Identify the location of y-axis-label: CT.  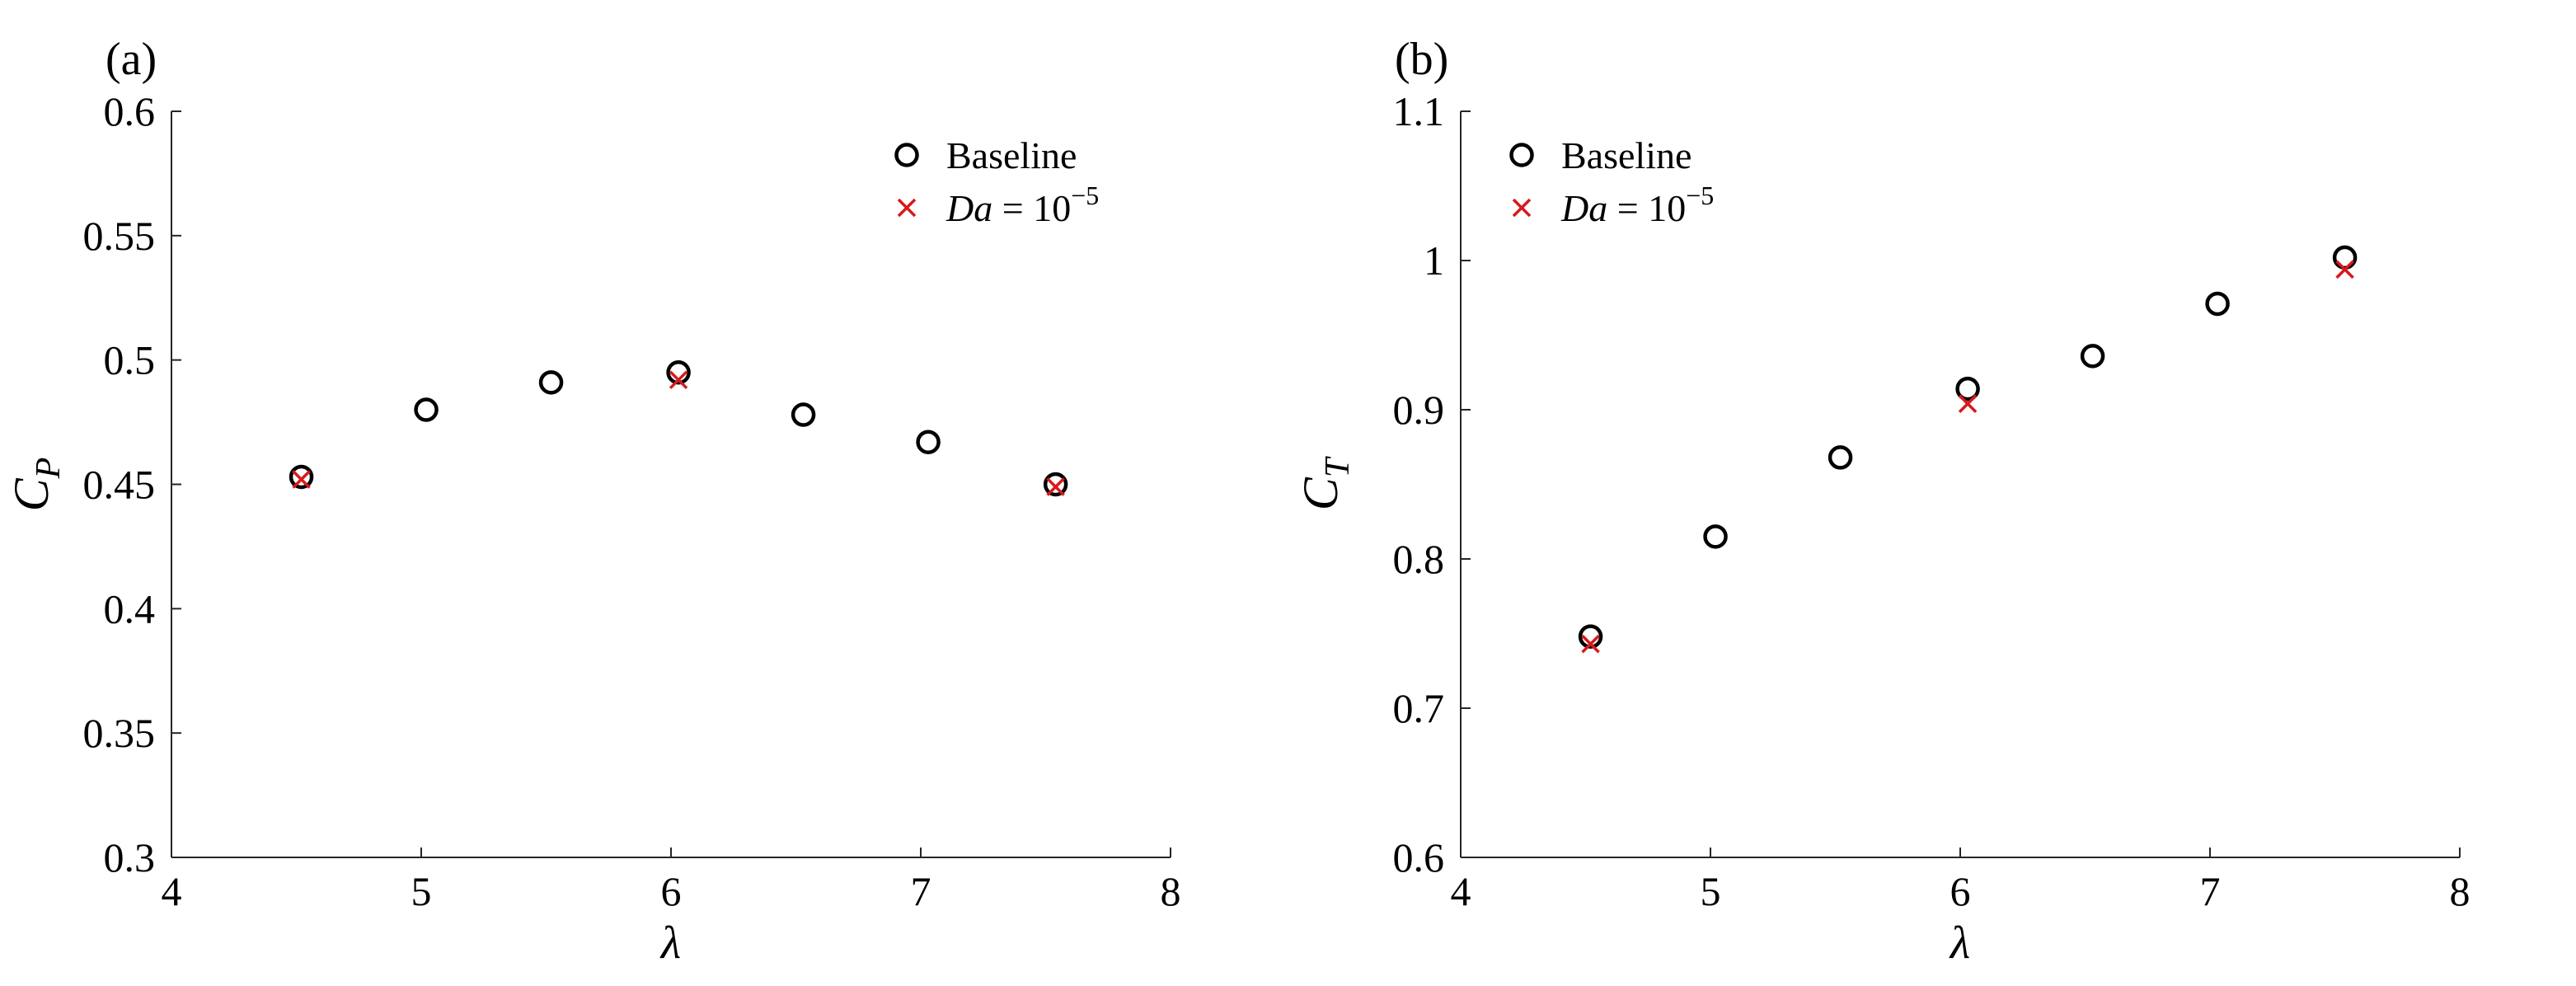
(1325, 483).